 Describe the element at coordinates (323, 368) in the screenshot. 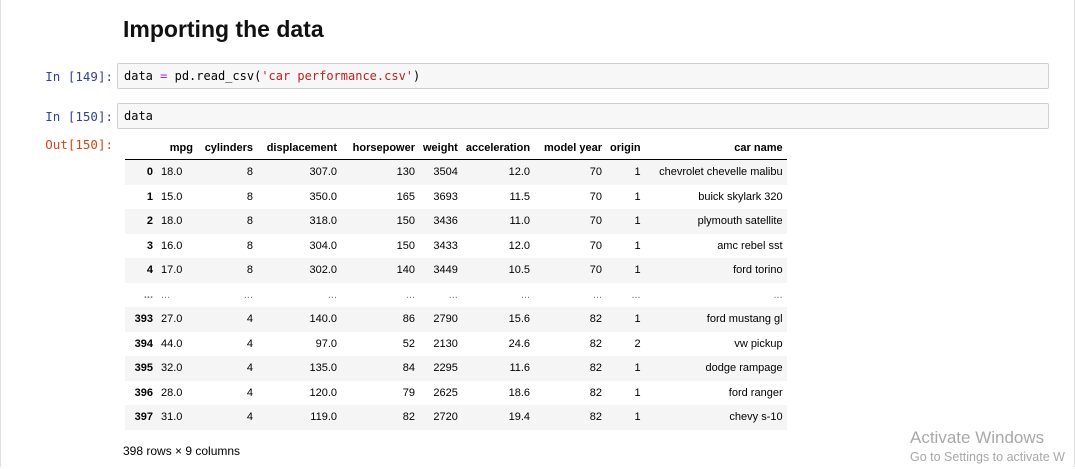

I see `table-cell: 135.0` at that location.